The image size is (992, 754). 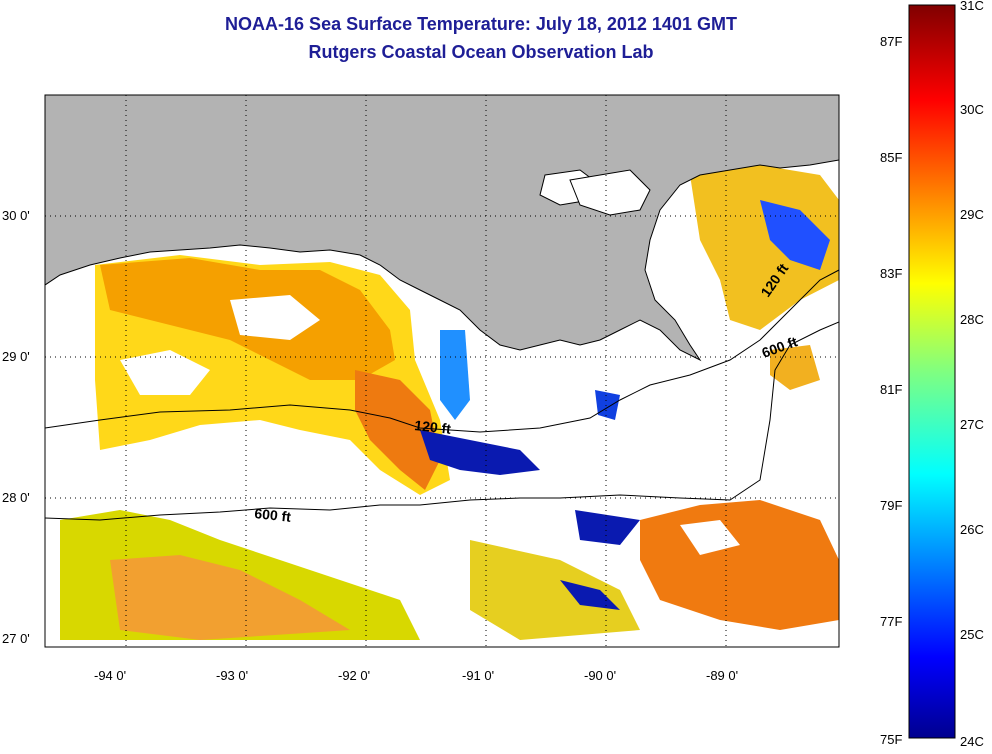 I want to click on lon-label: -89 0', so click(x=722, y=675).